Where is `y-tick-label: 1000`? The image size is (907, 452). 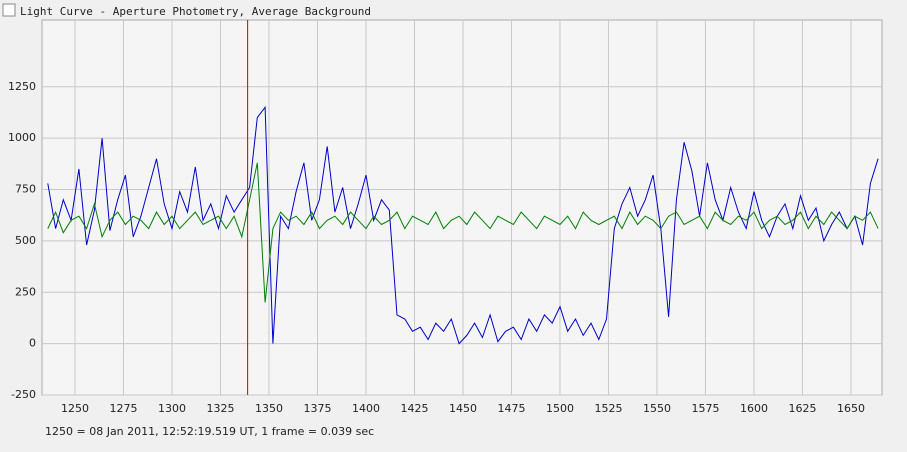
y-tick-label: 1000 is located at coordinates (22, 137).